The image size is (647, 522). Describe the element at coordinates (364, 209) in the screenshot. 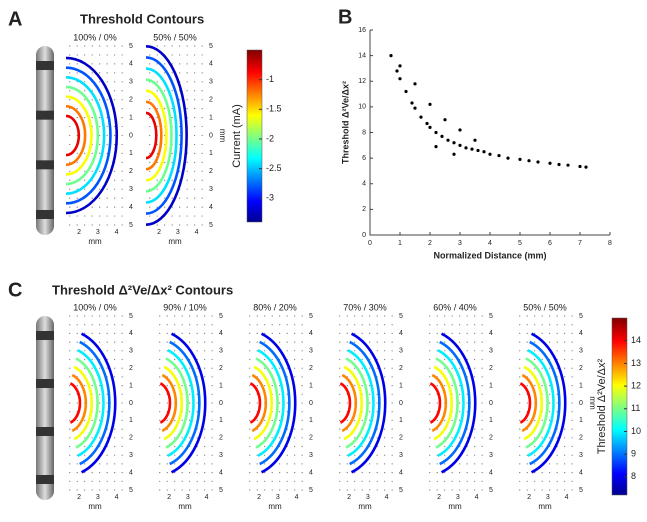

I see `y-tick-label: 2` at that location.